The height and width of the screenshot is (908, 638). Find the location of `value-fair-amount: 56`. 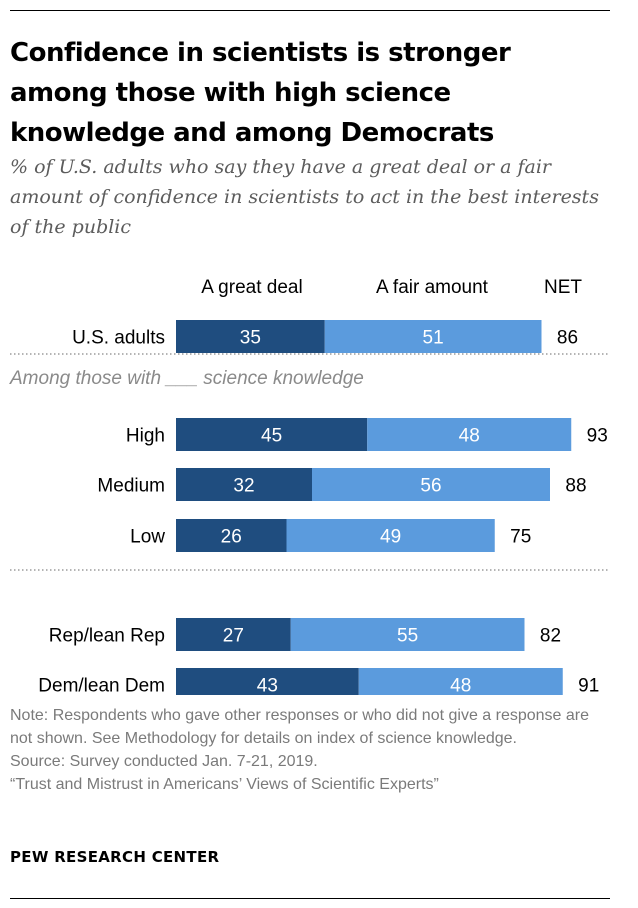

value-fair-amount: 56 is located at coordinates (430, 486).